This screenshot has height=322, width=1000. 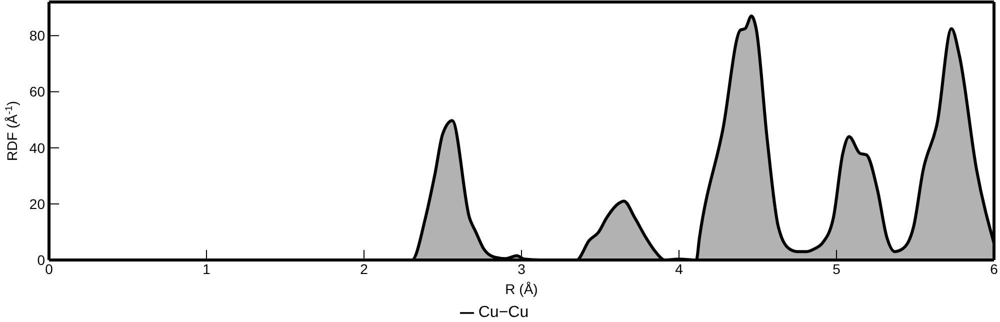 What do you see at coordinates (37, 204) in the screenshot?
I see `y-tick-label: 20` at bounding box center [37, 204].